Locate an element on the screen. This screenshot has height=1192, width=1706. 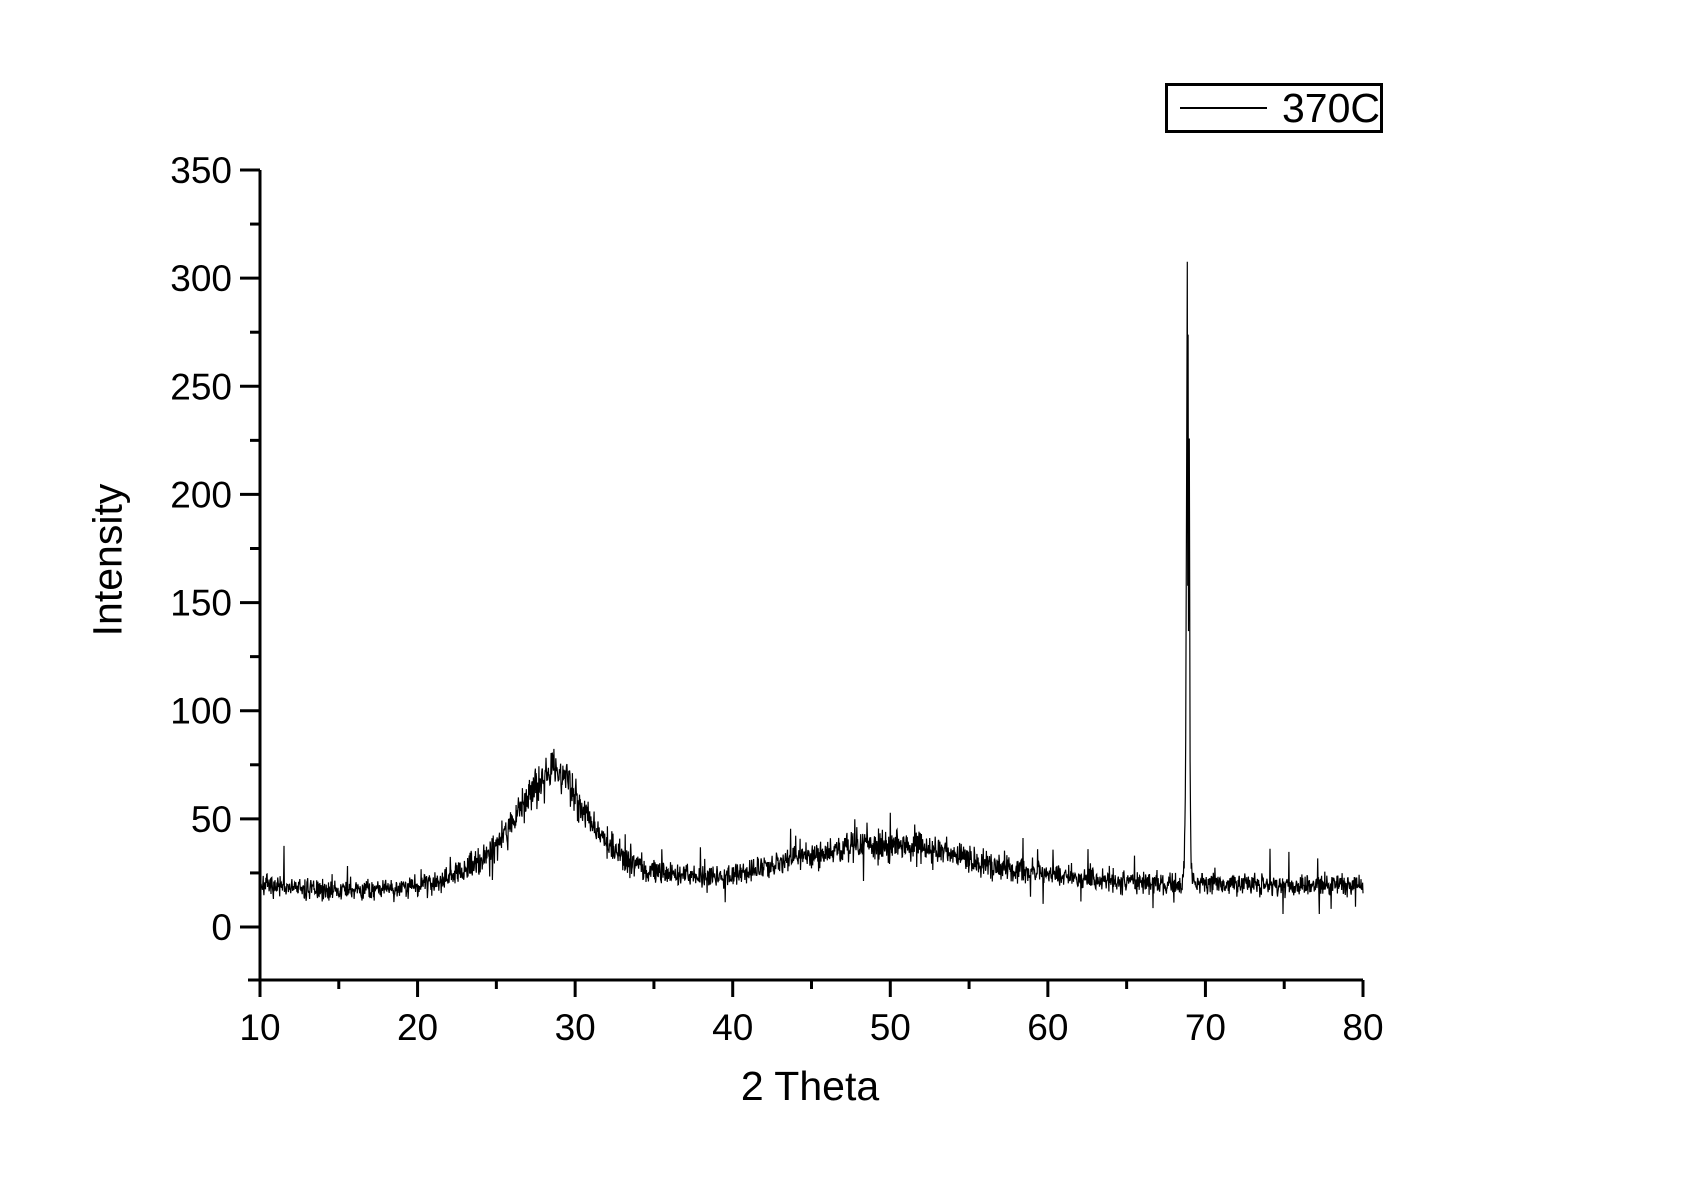
x-tick-label: 10 is located at coordinates (259, 1027).